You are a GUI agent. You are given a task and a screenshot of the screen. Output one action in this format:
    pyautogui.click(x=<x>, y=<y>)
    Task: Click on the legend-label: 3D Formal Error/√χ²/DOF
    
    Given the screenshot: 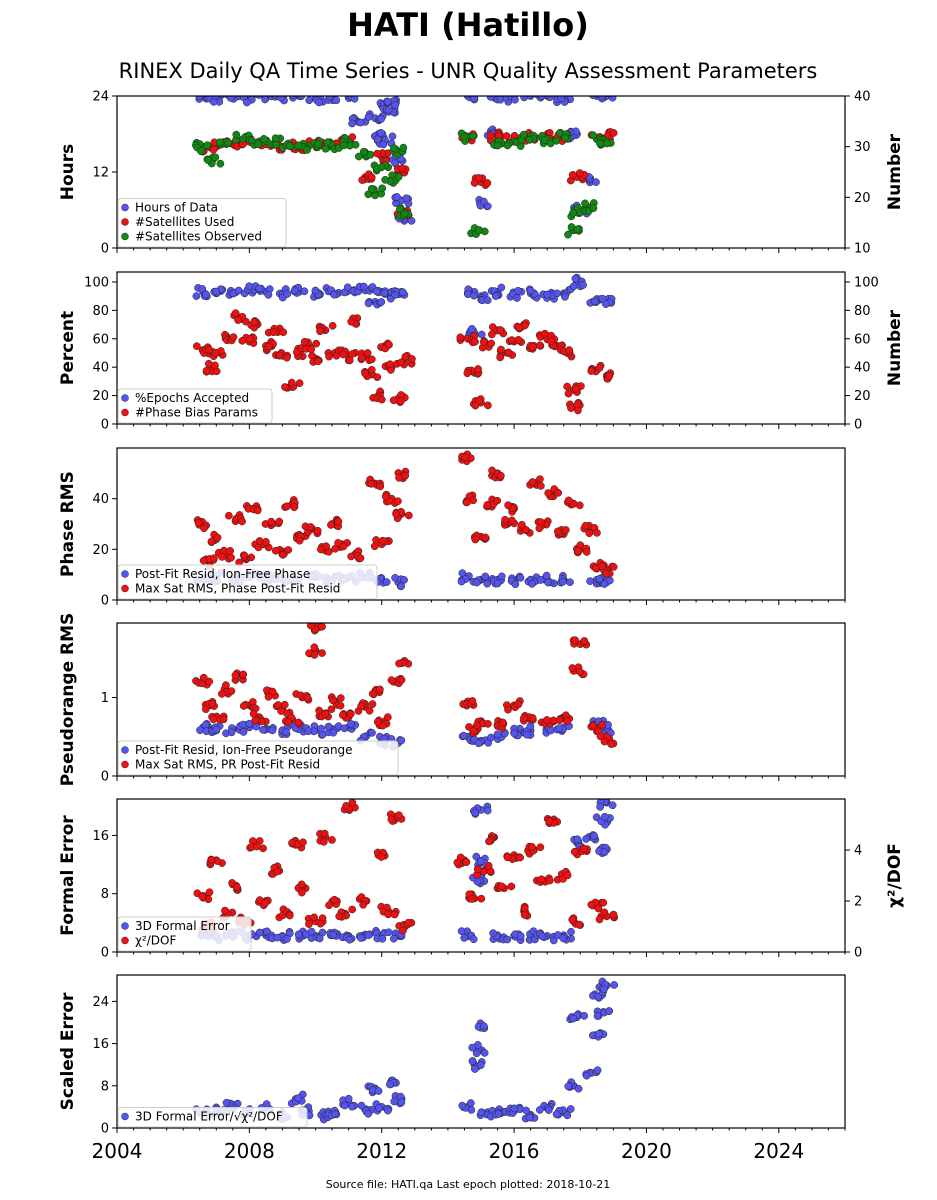 What is the action you would take?
    pyautogui.click(x=209, y=1117)
    